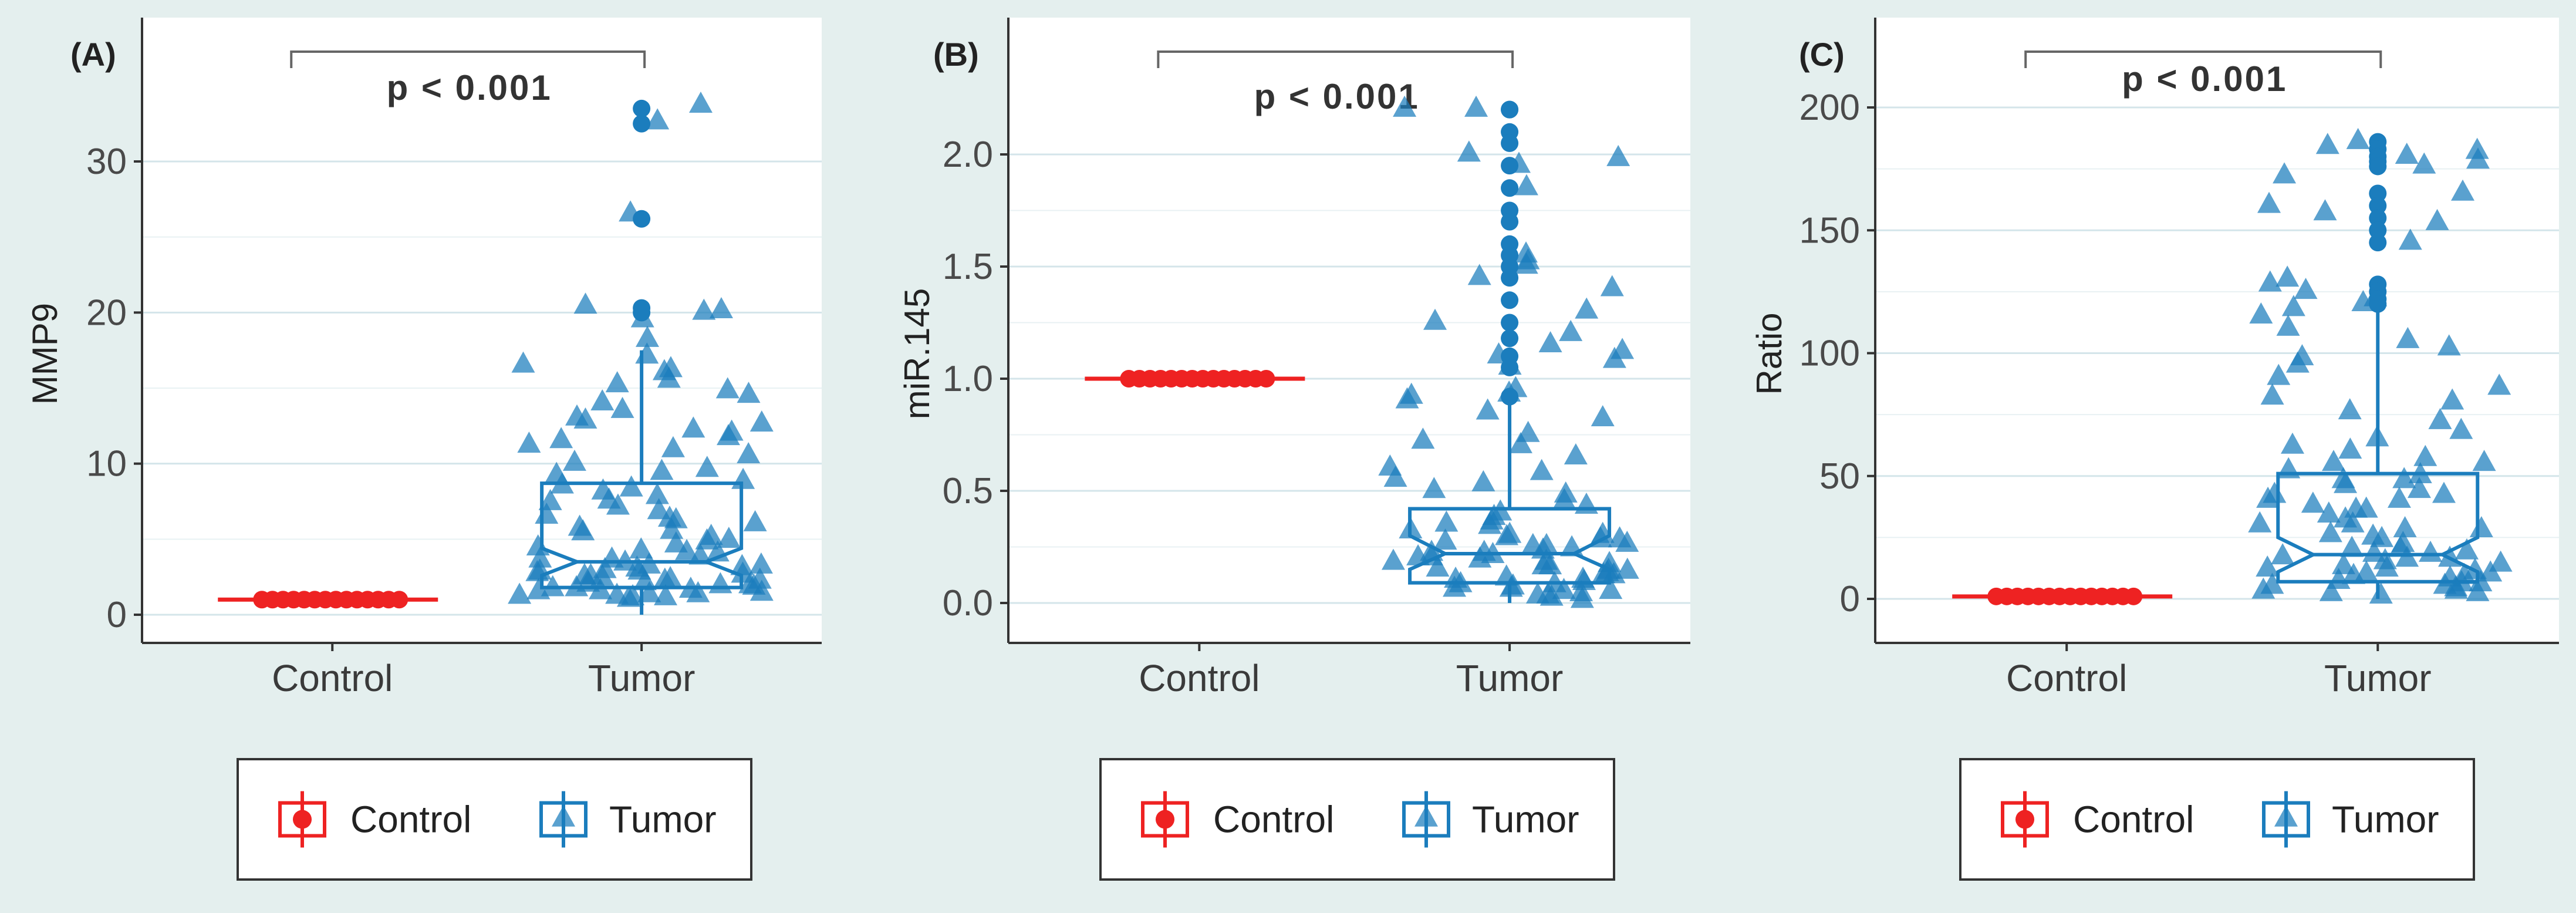 This screenshot has height=913, width=2576. What do you see at coordinates (410, 820) in the screenshot?
I see `legend-label-control: Control` at bounding box center [410, 820].